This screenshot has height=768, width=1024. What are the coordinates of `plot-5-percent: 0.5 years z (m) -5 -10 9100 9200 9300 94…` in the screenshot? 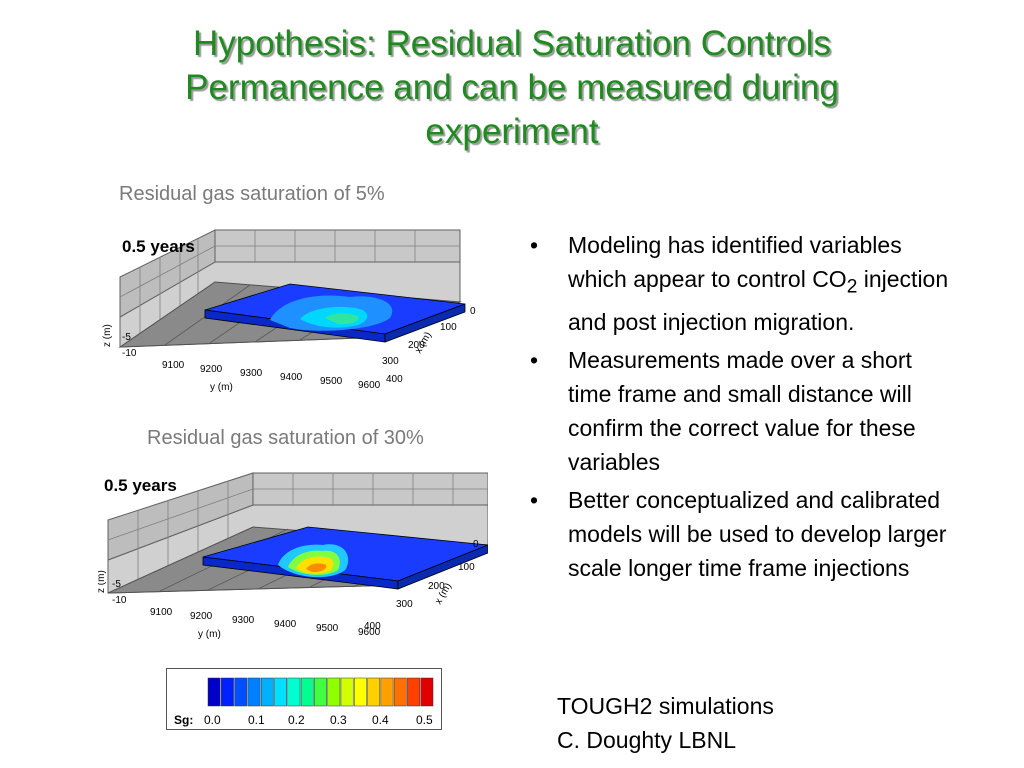 It's located at (289, 311).